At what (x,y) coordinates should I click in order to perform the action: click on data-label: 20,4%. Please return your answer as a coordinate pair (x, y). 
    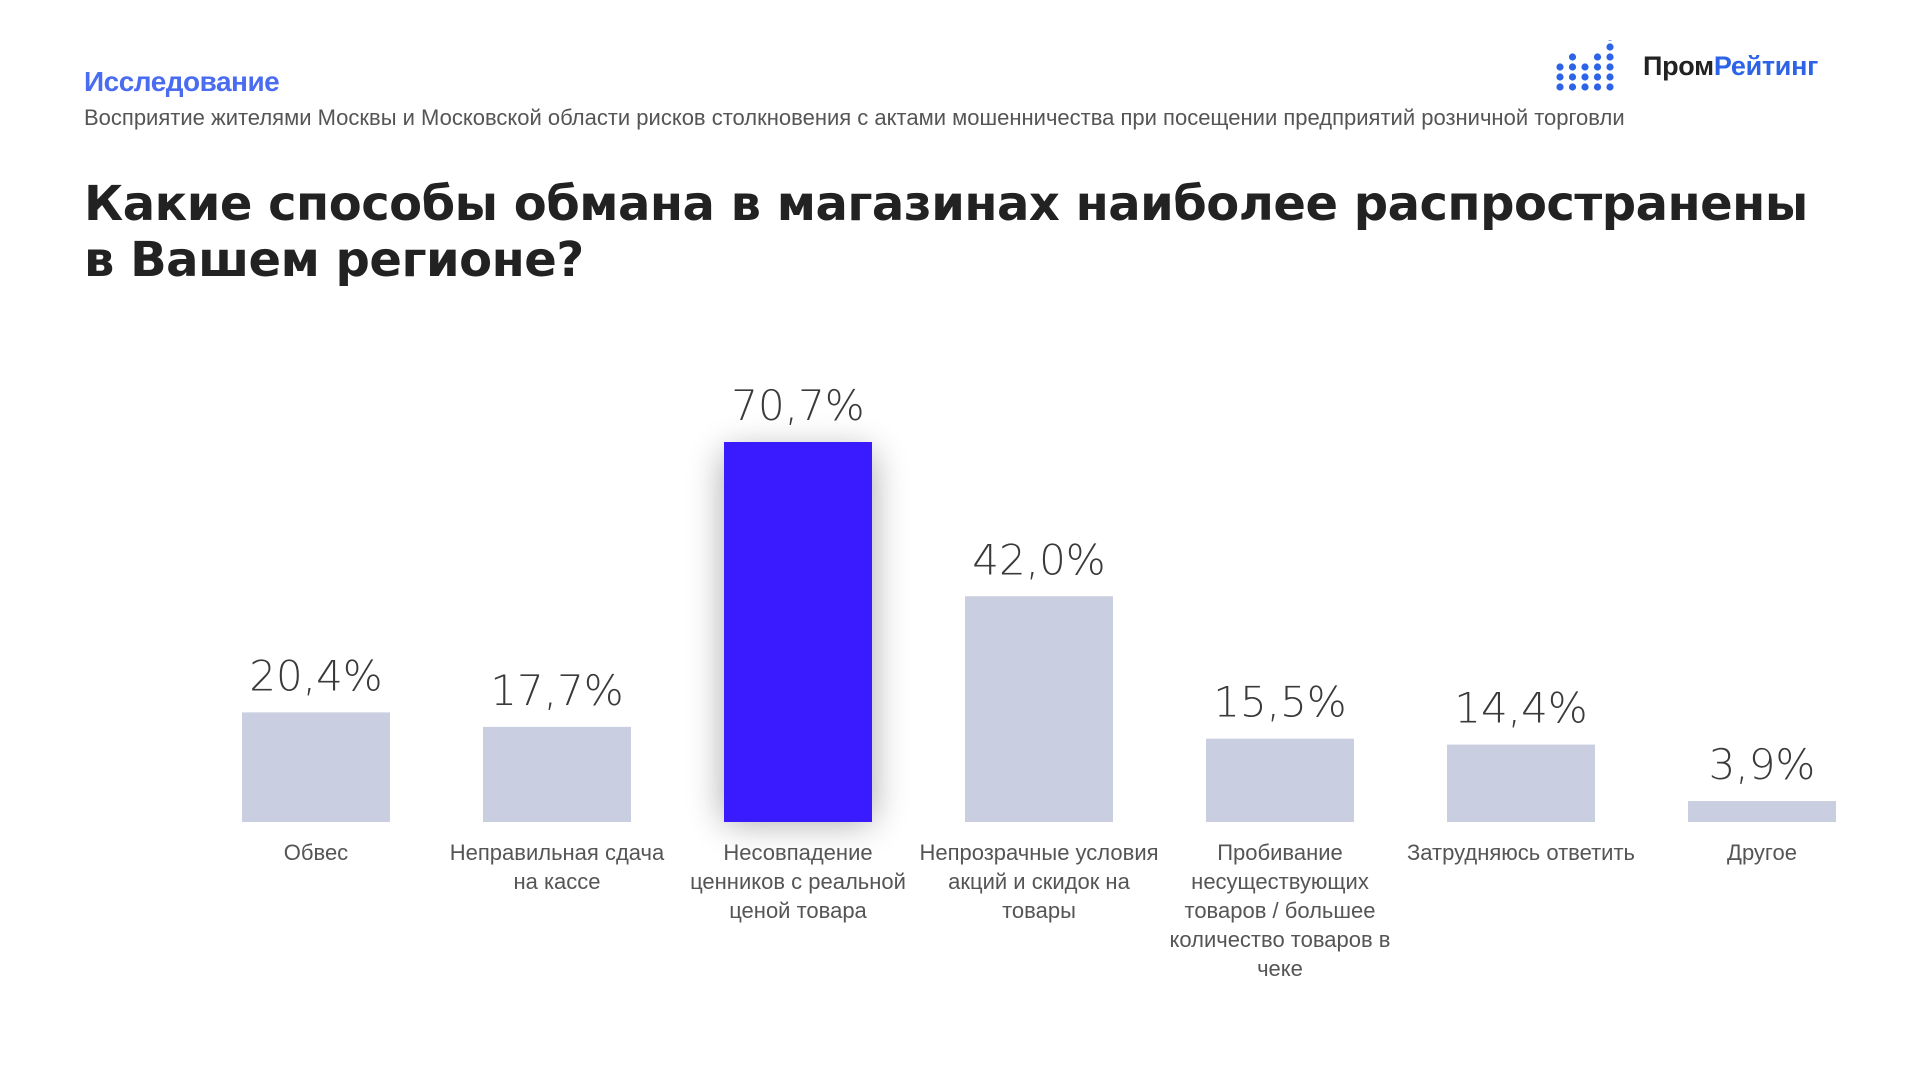
    Looking at the image, I should click on (315, 675).